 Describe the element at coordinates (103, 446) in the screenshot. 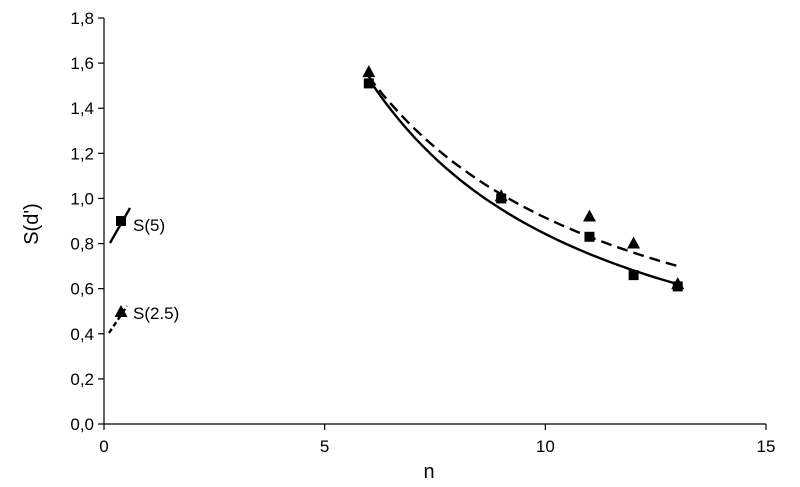

I see `x-tick-label: 0` at that location.